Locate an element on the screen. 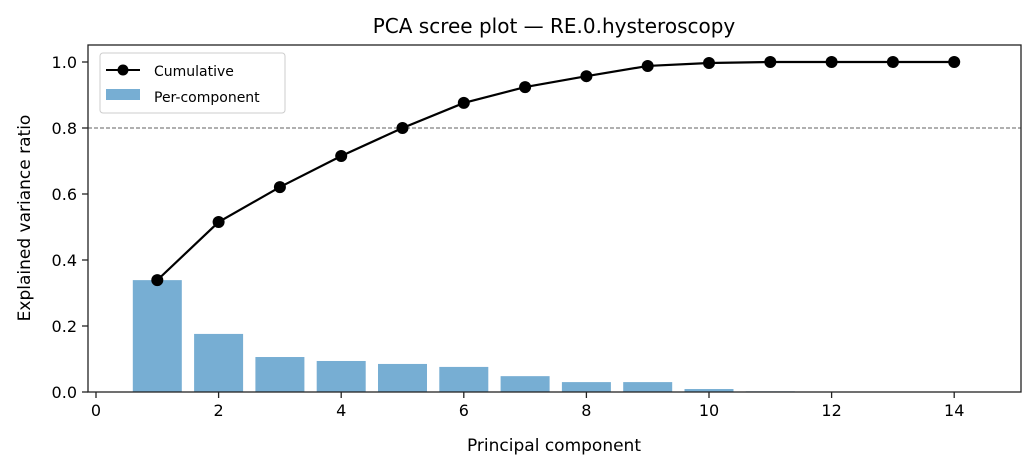  x-tick-label: 8 is located at coordinates (586, 410).